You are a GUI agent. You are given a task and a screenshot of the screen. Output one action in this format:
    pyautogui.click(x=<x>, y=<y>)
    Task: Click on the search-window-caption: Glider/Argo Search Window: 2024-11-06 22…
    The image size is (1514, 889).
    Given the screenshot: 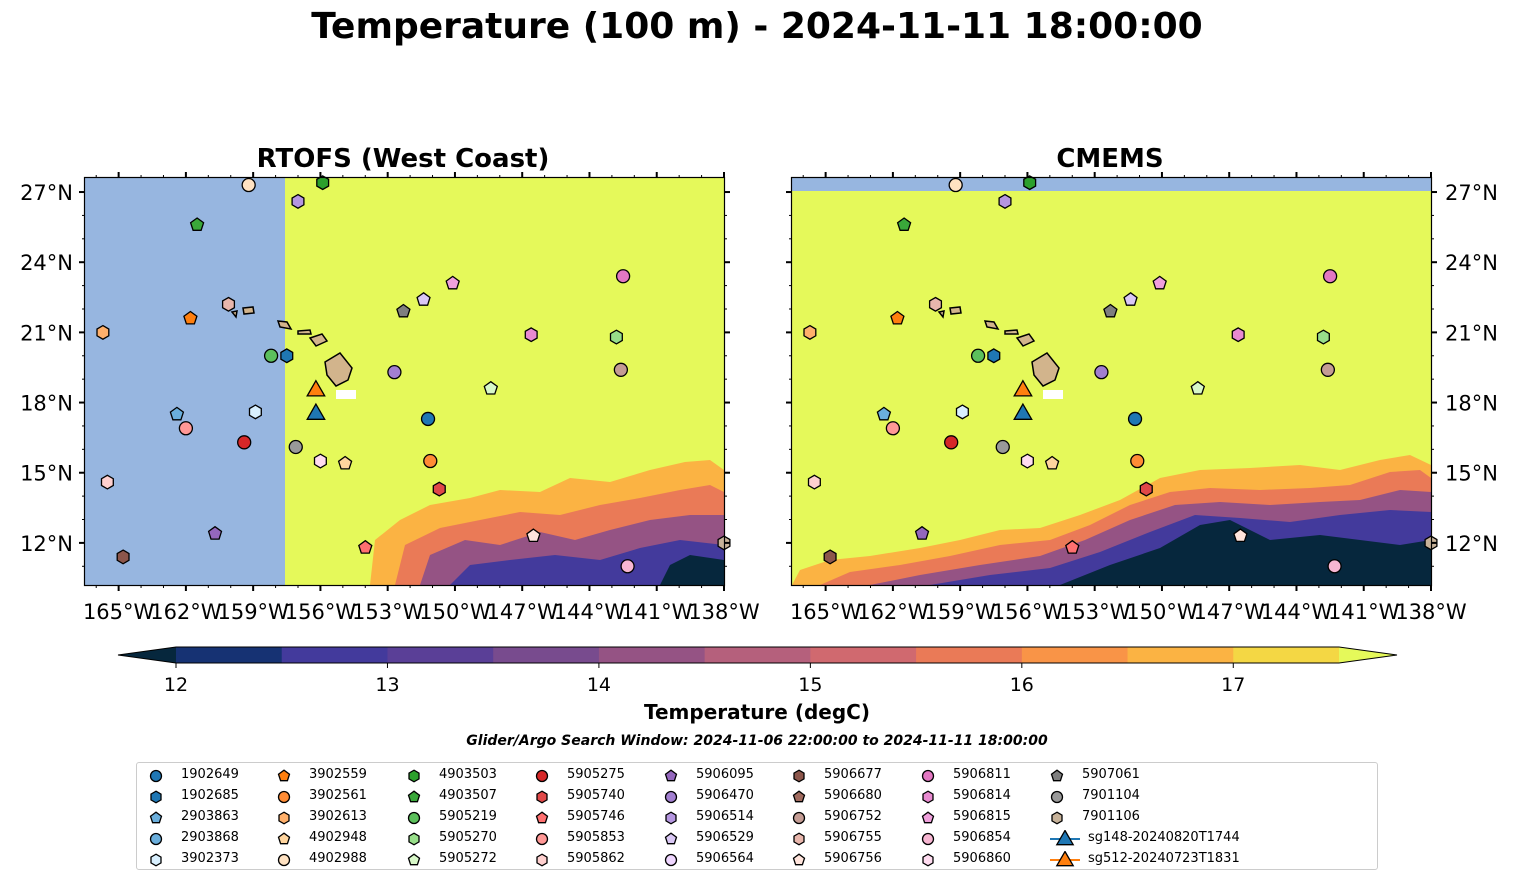 What is the action you would take?
    pyautogui.click(x=757, y=741)
    